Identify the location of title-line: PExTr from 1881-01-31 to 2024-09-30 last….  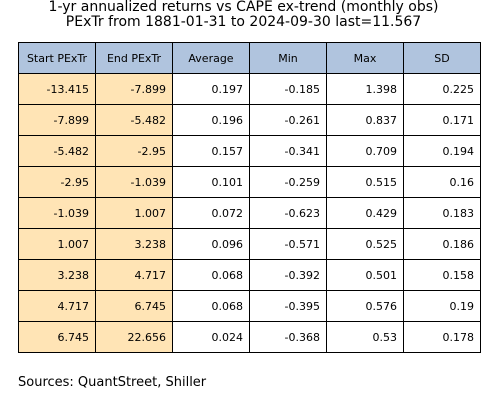
(243, 22).